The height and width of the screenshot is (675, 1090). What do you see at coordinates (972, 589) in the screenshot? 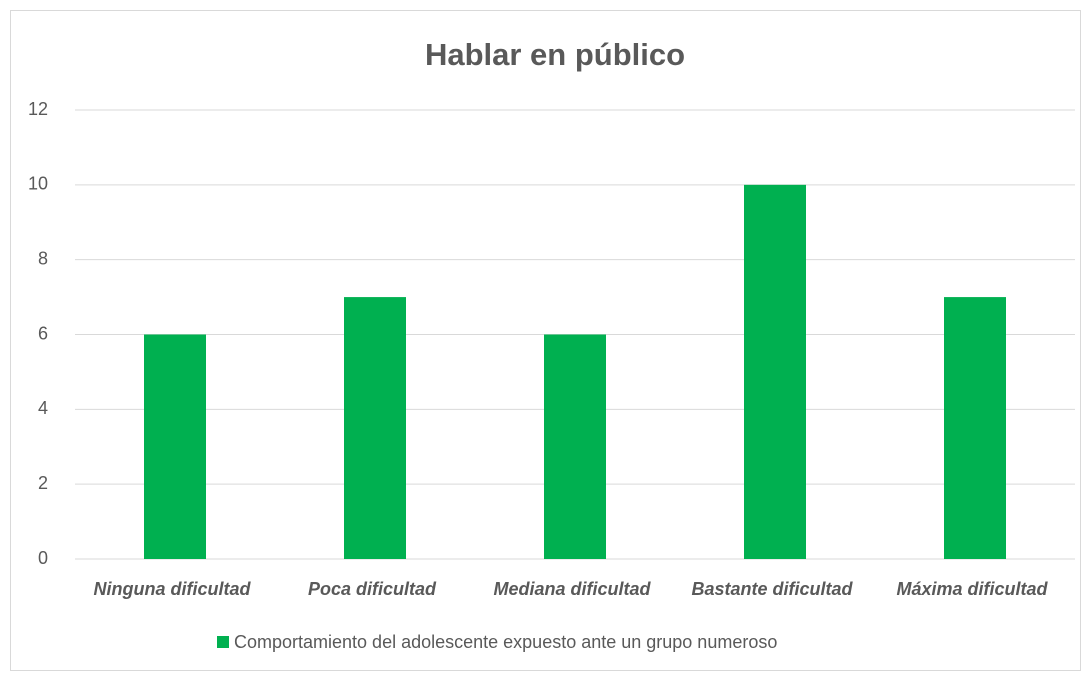
I see `x-tick-label: Máxima dificultad` at bounding box center [972, 589].